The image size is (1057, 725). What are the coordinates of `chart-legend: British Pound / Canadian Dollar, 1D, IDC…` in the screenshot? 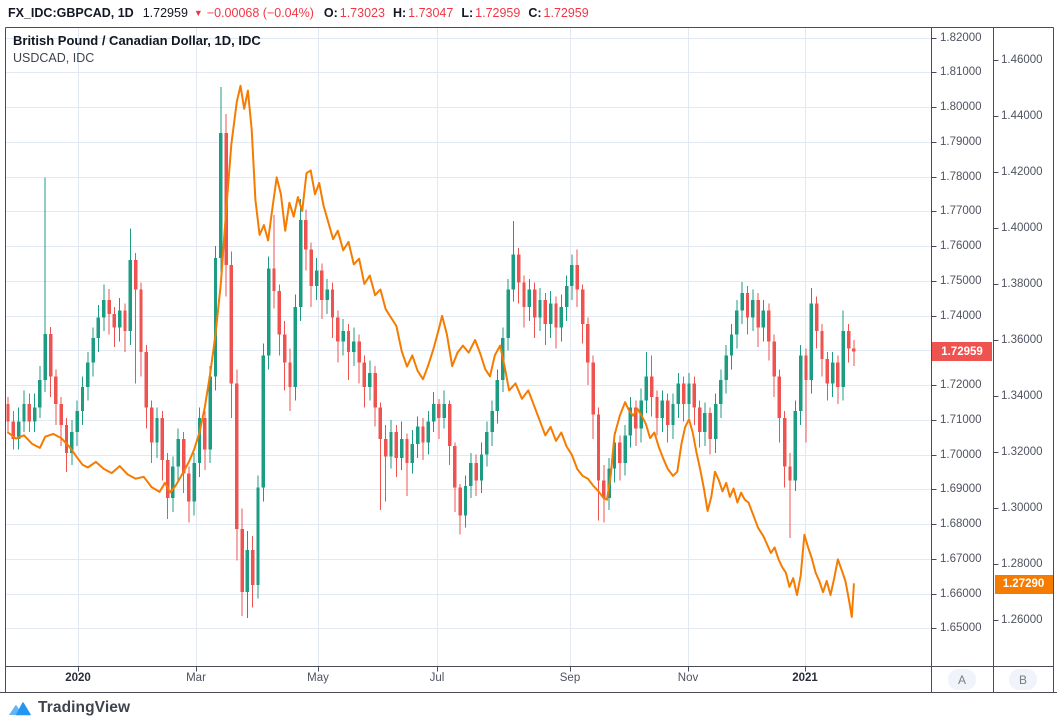 It's located at (137, 49).